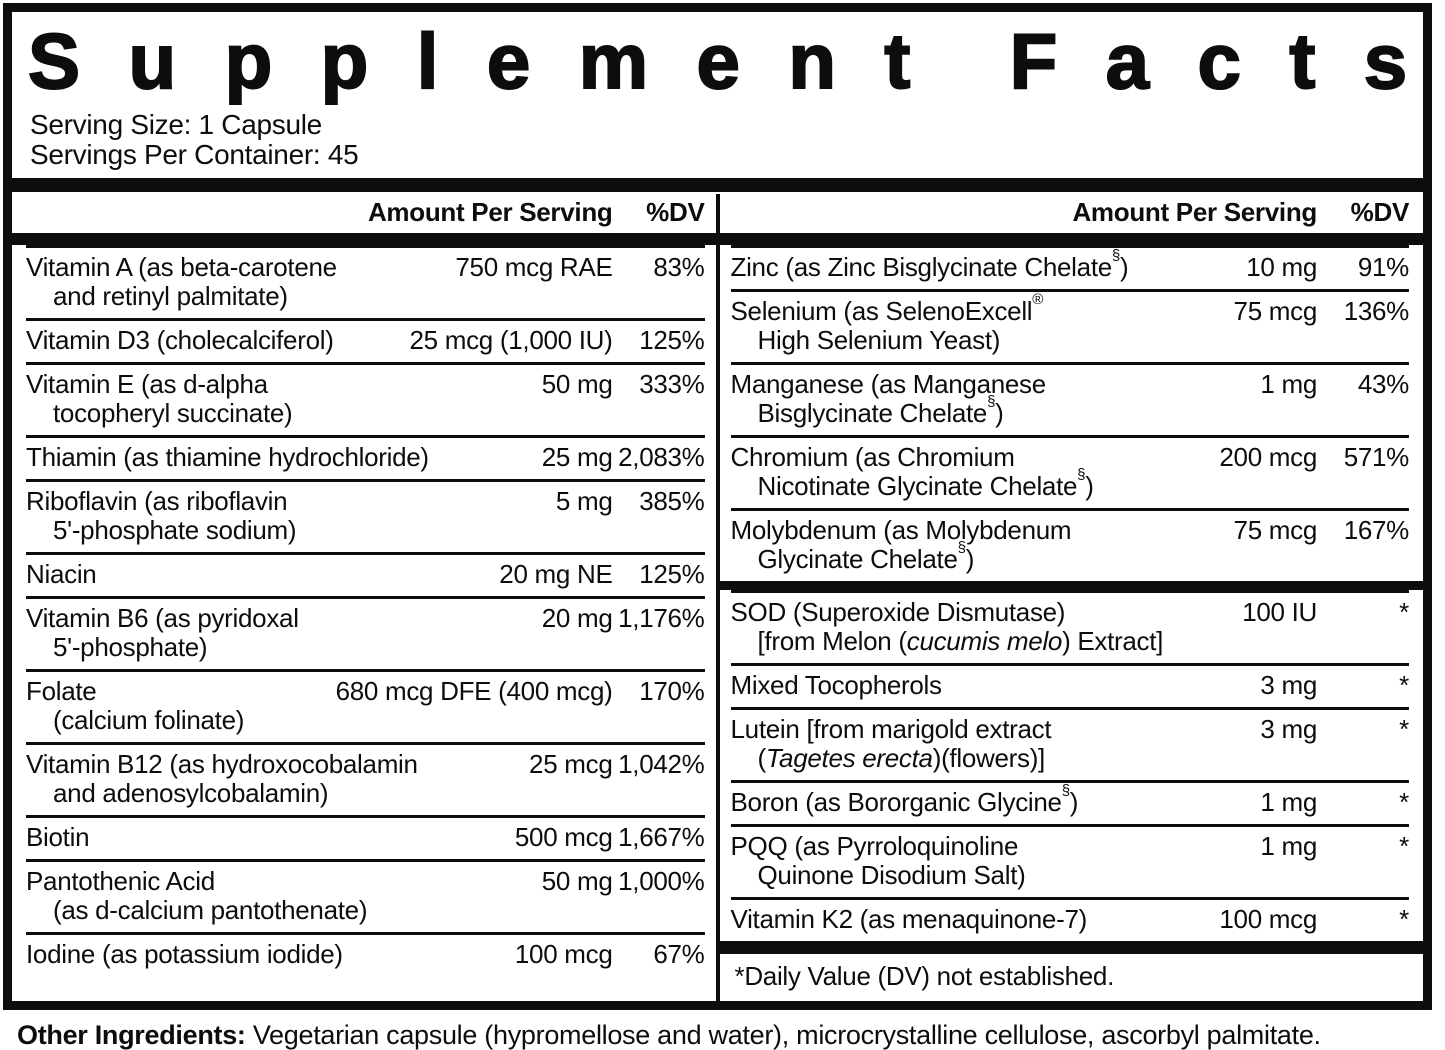 This screenshot has width=1445, height=1050. I want to click on title-letter: n, so click(812, 61).